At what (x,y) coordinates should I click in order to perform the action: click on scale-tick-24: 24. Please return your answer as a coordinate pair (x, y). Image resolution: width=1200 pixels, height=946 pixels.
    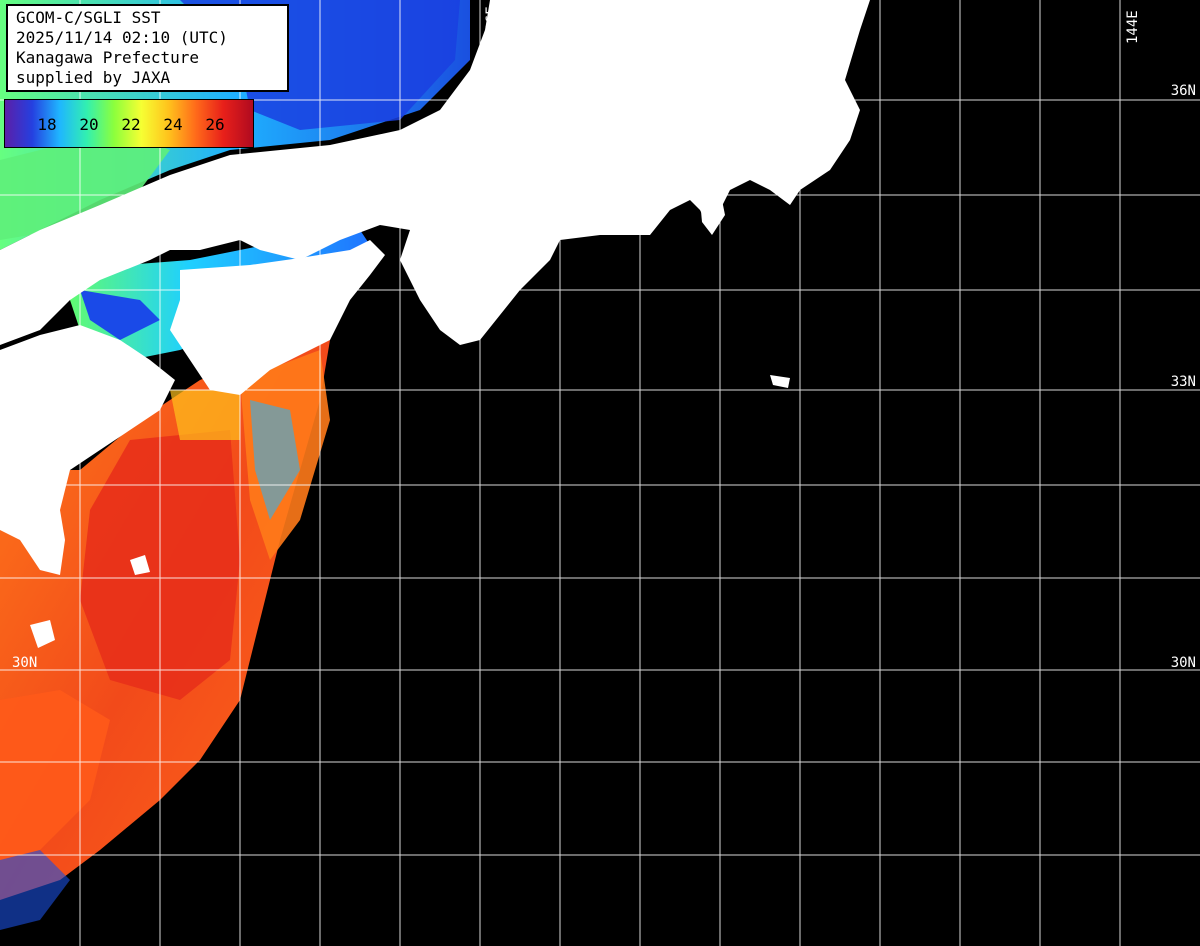
    Looking at the image, I should click on (172, 124).